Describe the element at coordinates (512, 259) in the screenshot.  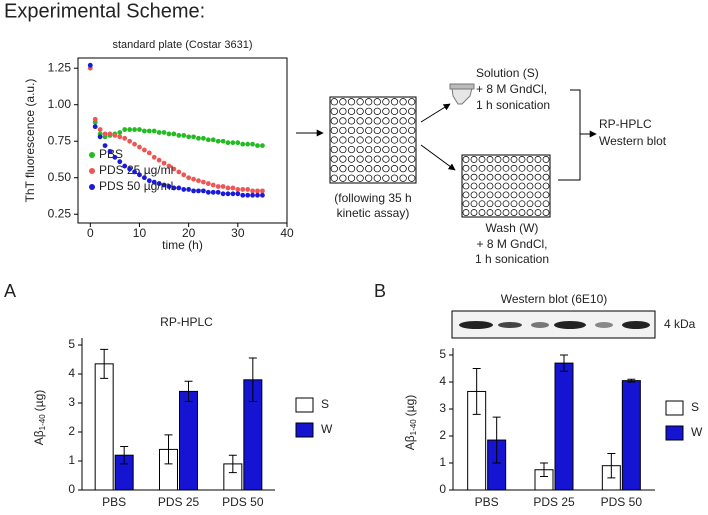
I see `wash-label: 1 h sonication` at that location.